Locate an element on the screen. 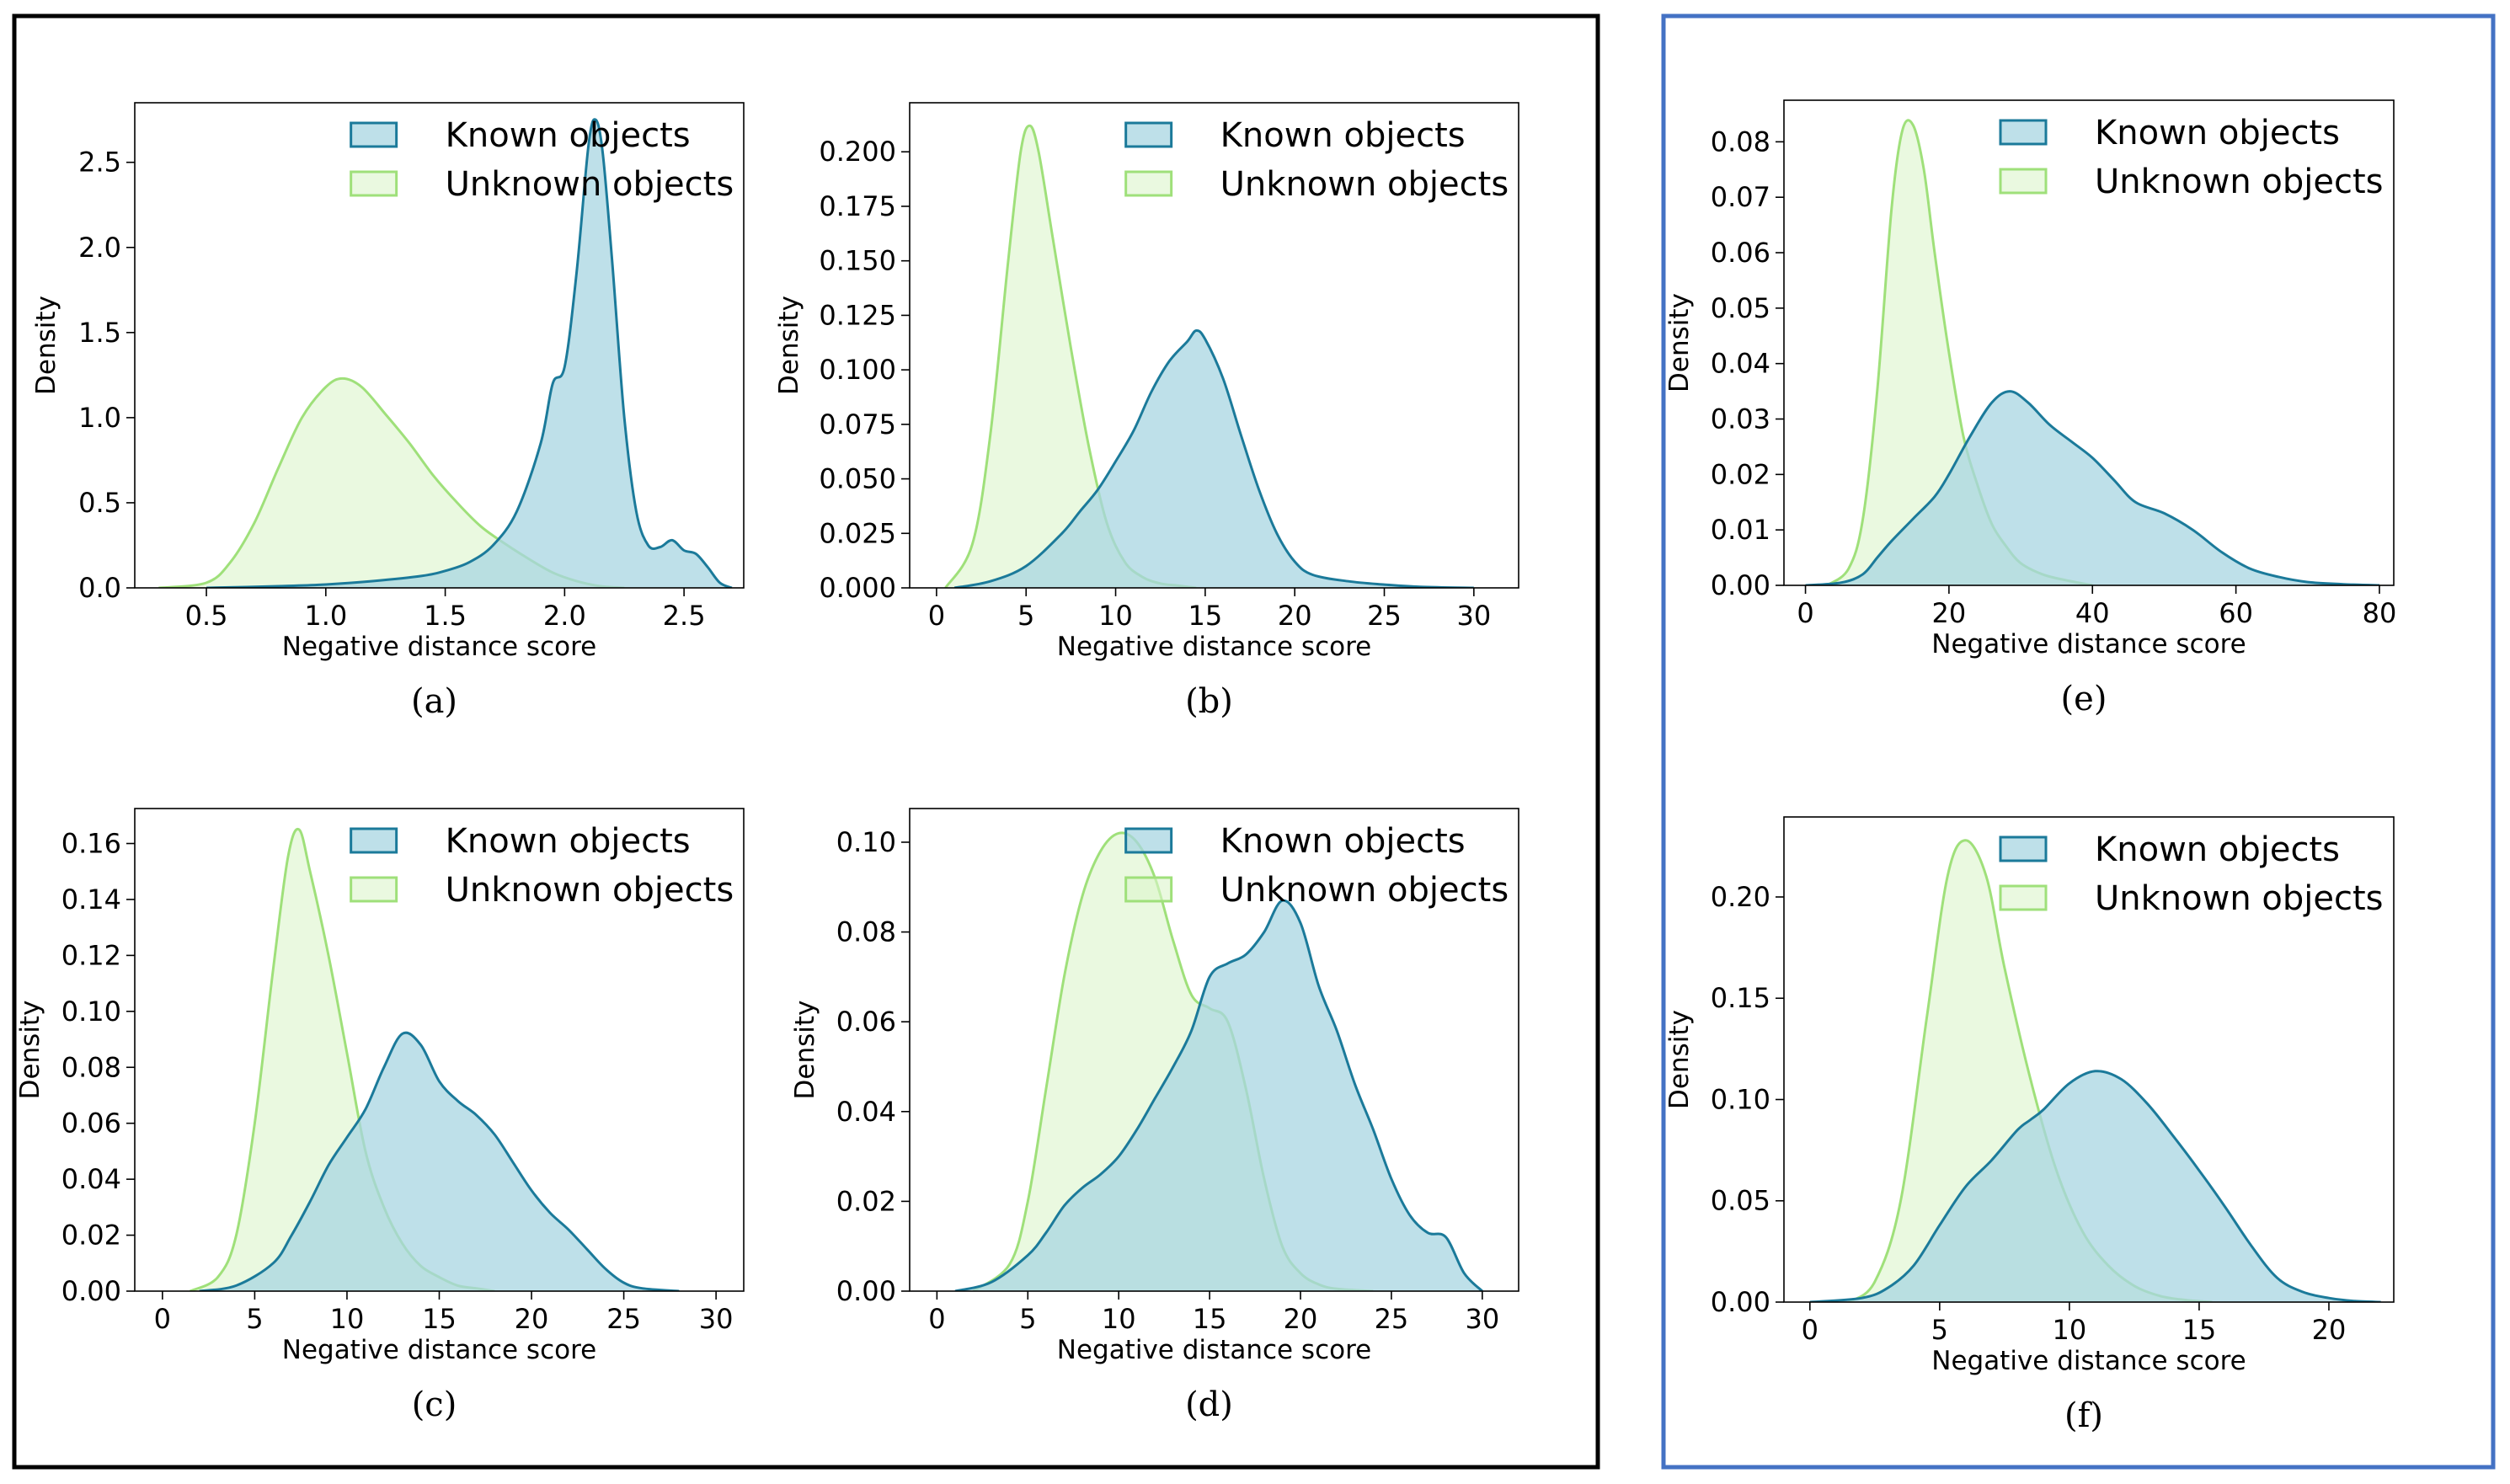 The width and height of the screenshot is (2510, 1484). y-tick-label: 1.5 is located at coordinates (99, 333).